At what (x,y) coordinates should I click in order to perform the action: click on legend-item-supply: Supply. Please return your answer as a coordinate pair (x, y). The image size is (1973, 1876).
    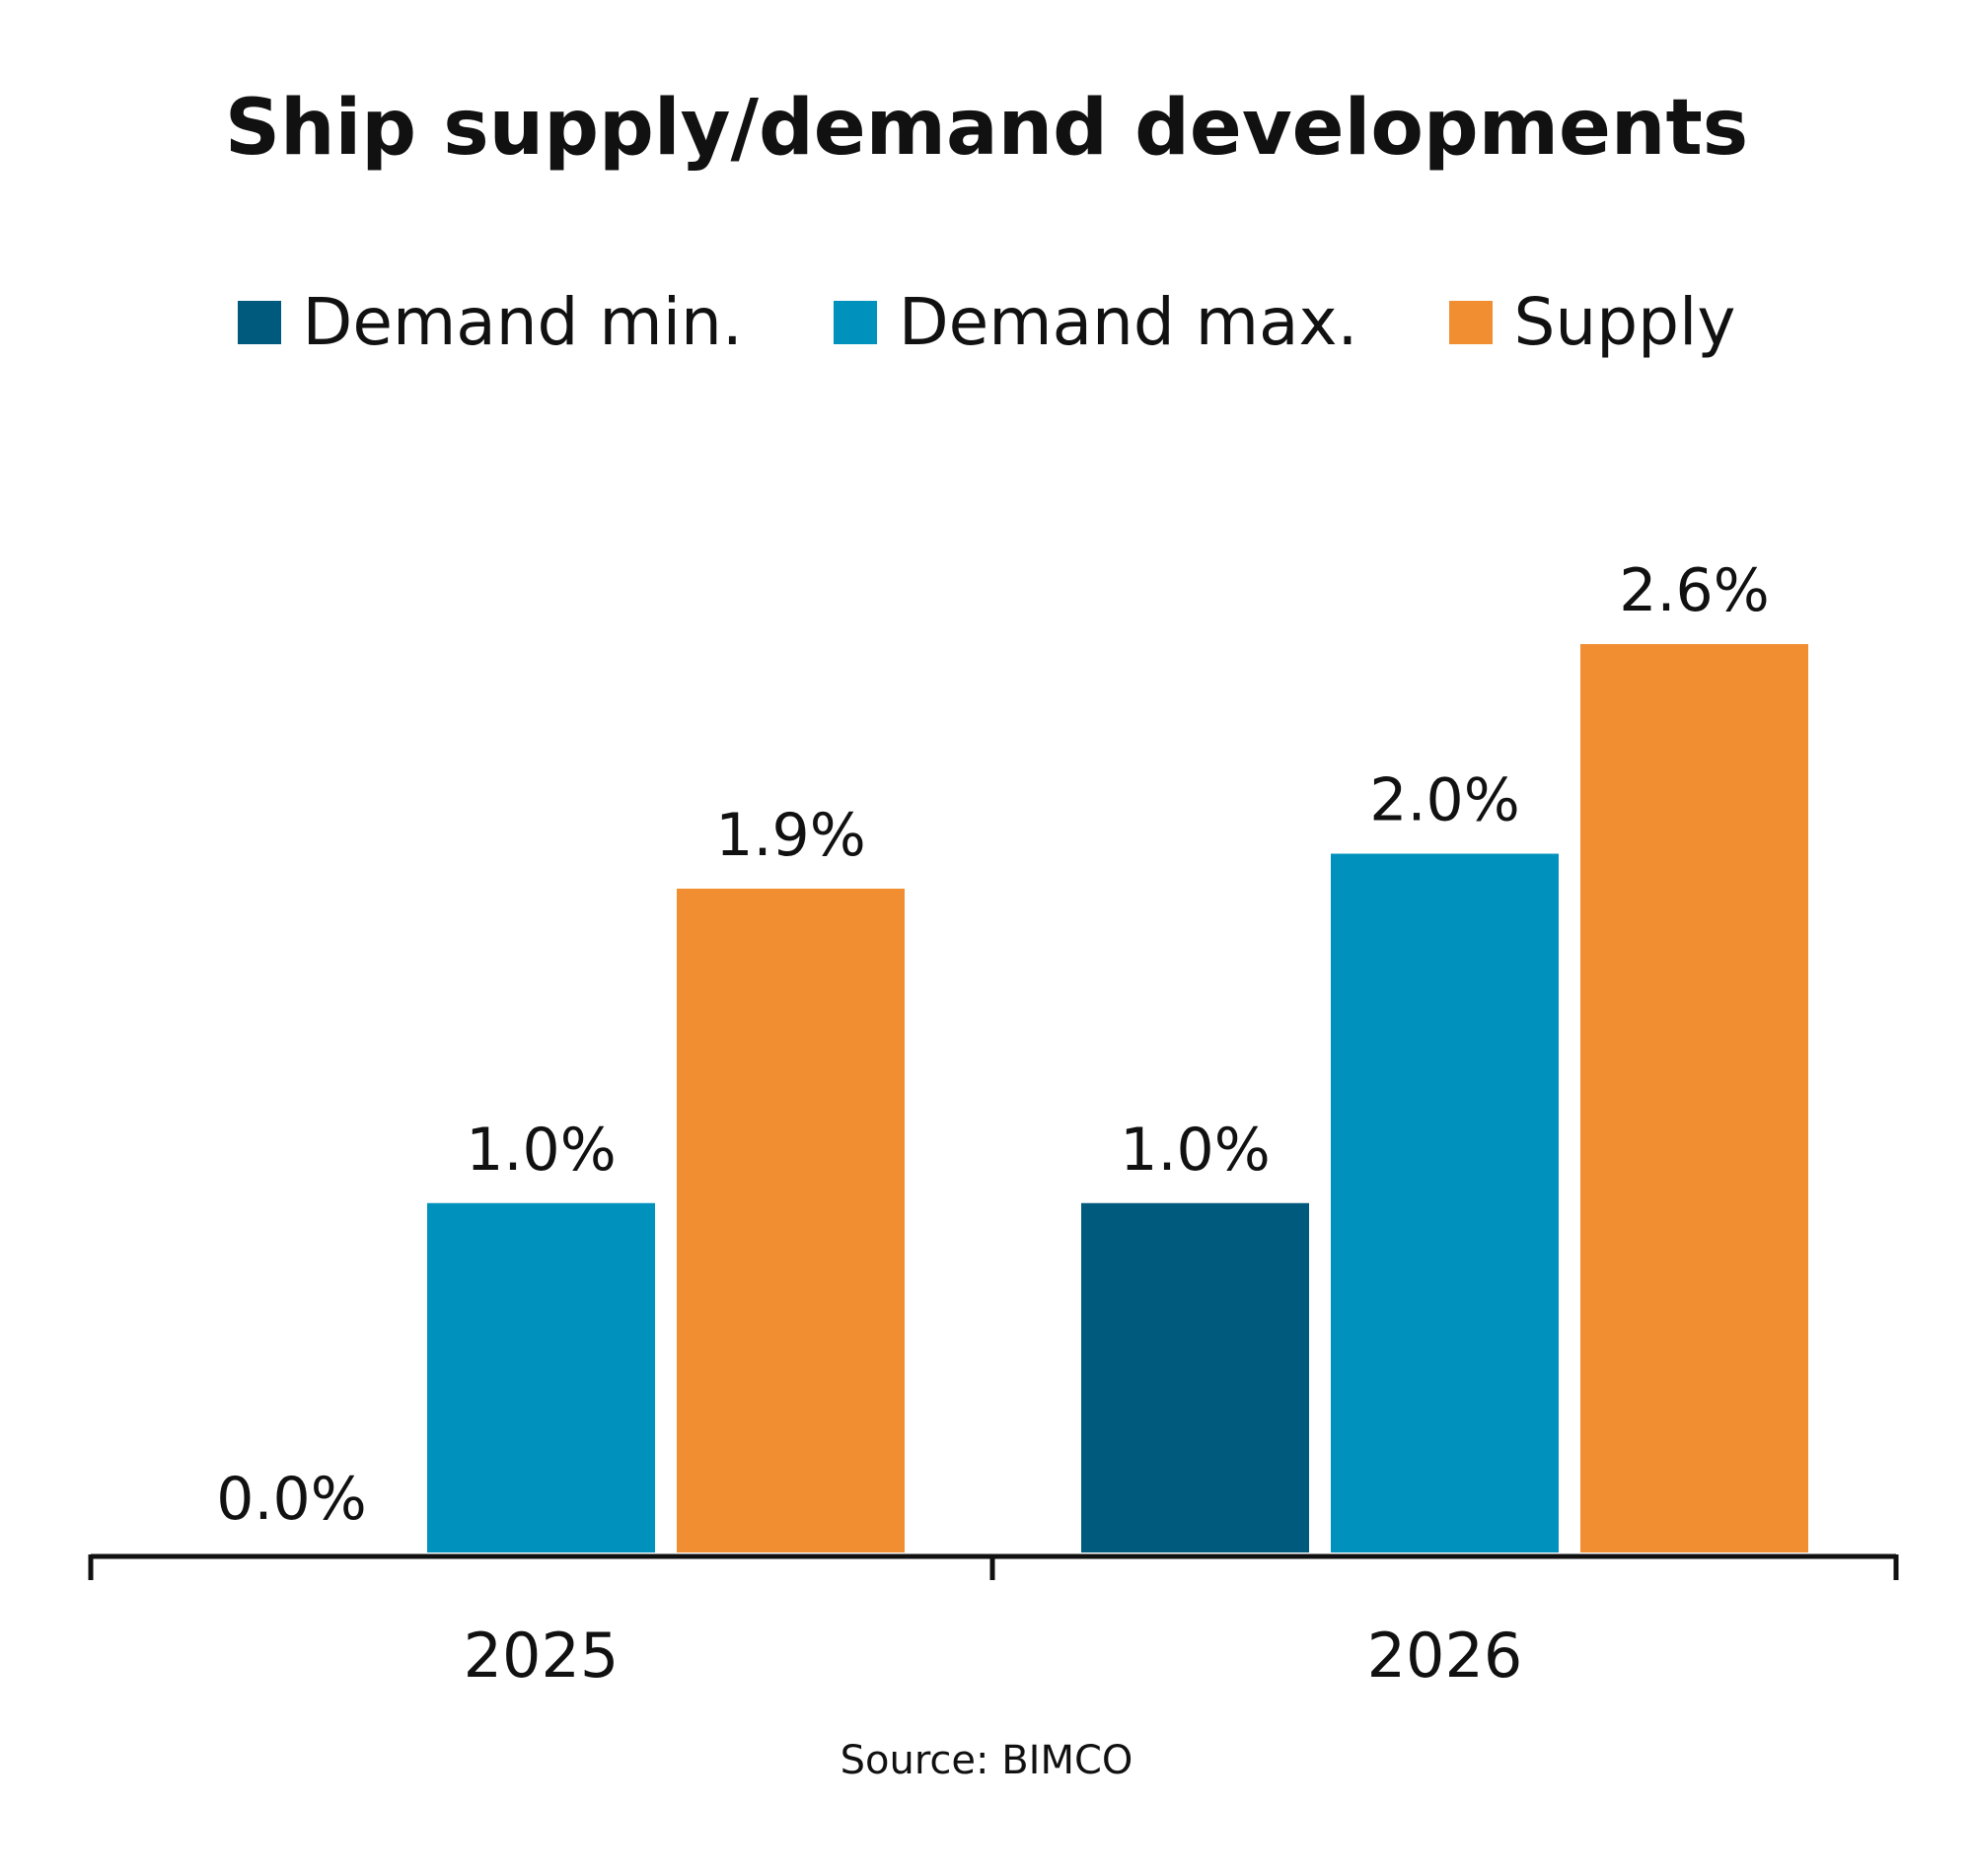
    Looking at the image, I should click on (1592, 322).